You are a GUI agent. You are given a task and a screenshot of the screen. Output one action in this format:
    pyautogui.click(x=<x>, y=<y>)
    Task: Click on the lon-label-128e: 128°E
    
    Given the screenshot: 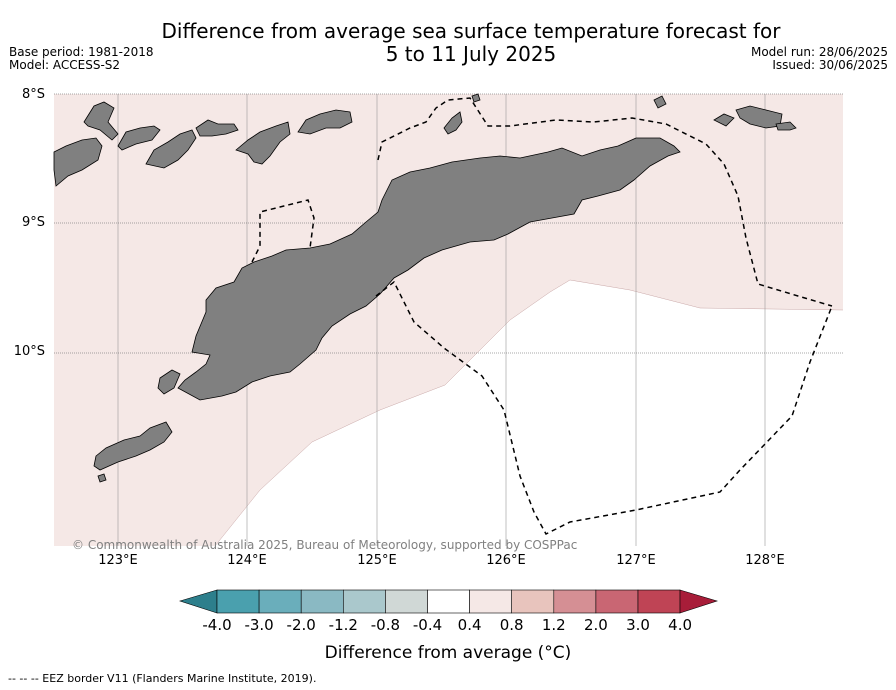 What is the action you would take?
    pyautogui.click(x=765, y=560)
    